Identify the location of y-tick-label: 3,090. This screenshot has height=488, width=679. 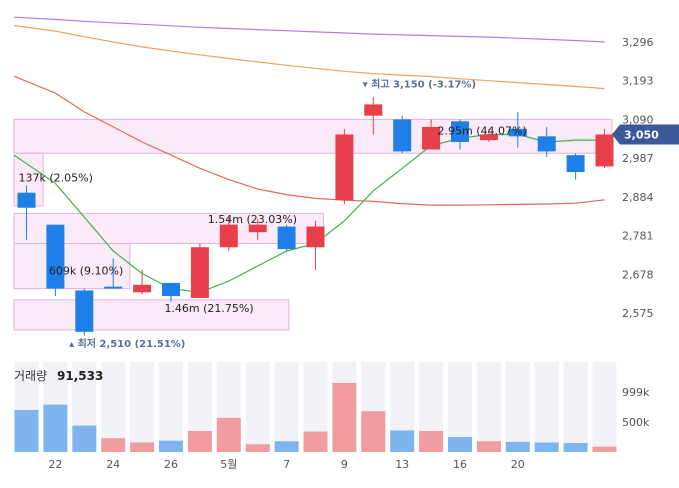
(638, 119).